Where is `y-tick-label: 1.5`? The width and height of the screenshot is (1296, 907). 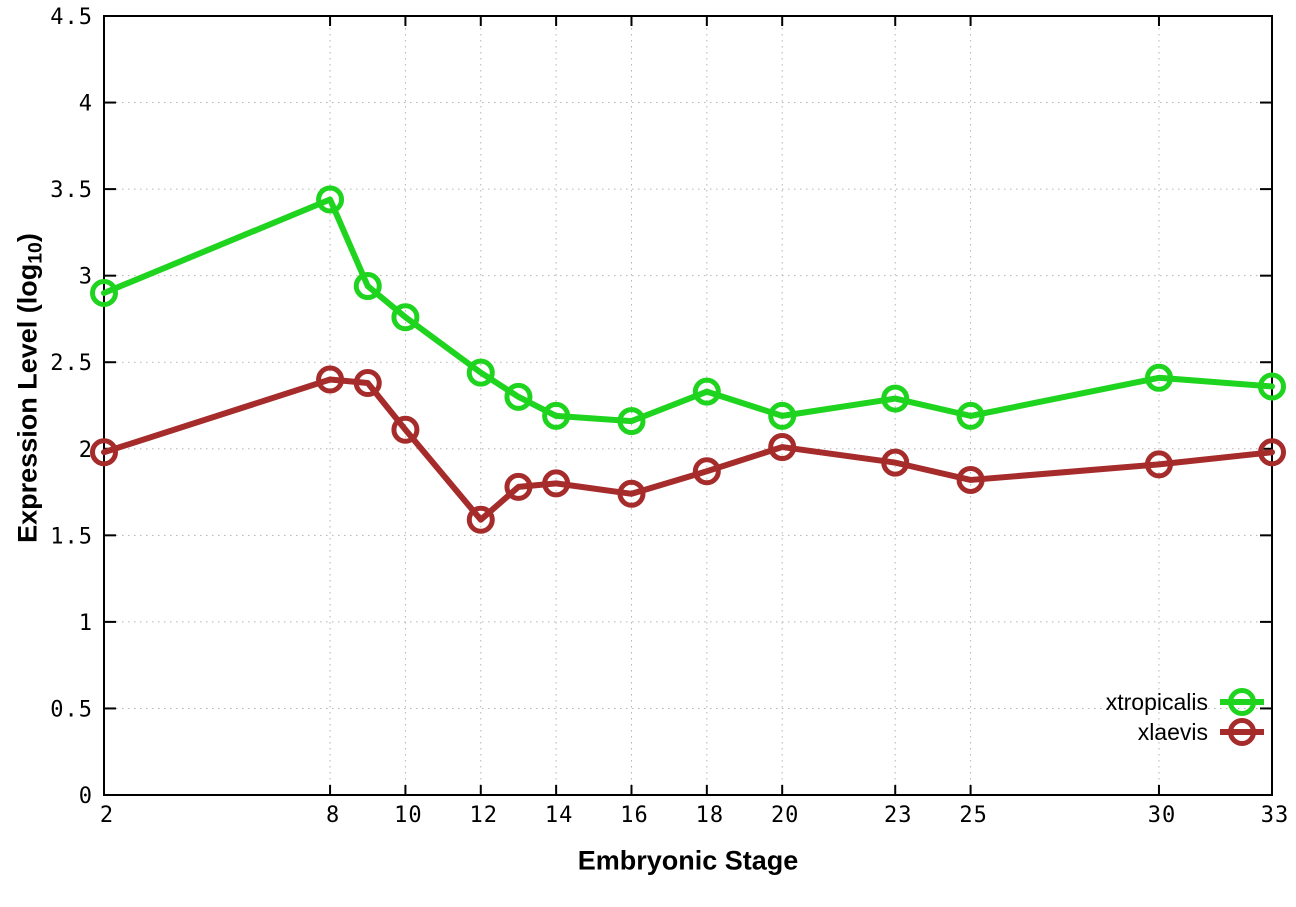 y-tick-label: 1.5 is located at coordinates (71, 536).